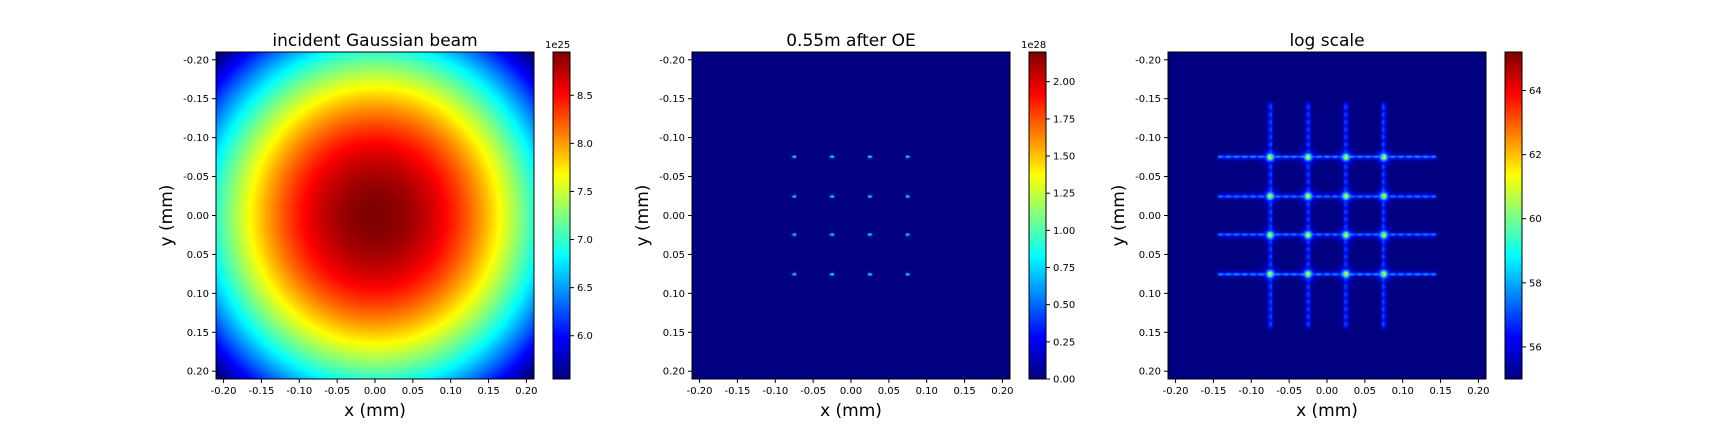  I want to click on colorbar-tick-label: 62, so click(1535, 155).